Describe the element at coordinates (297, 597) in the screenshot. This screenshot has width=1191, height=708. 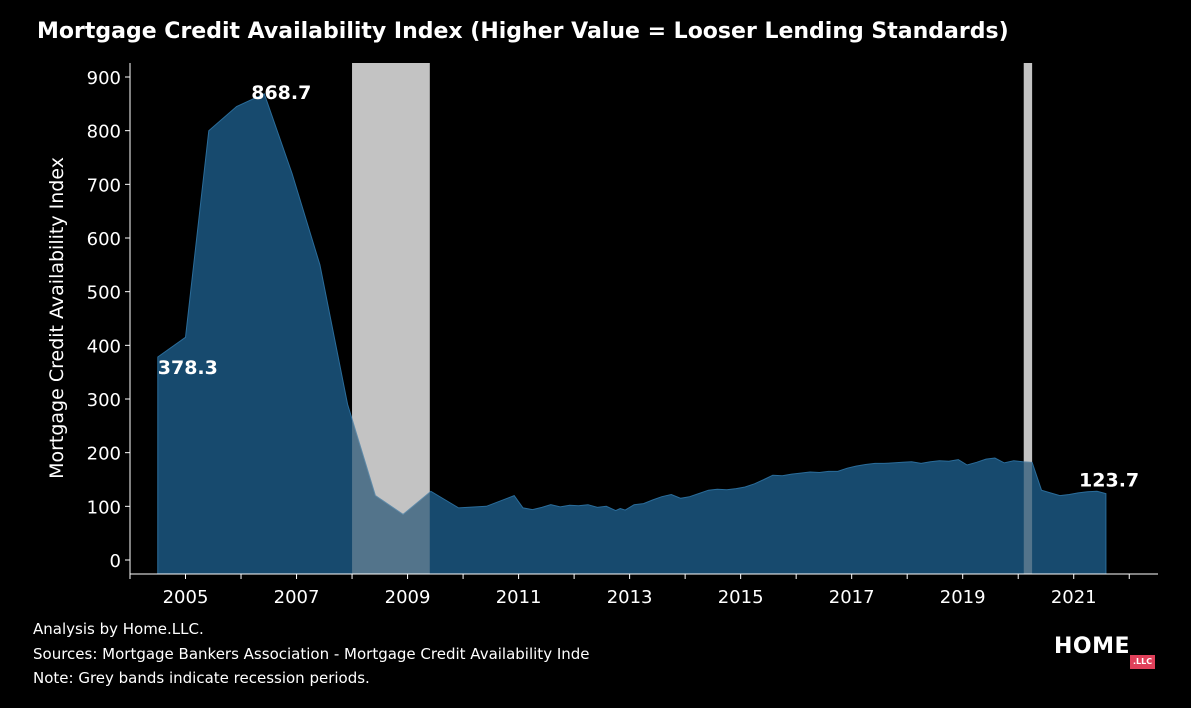
I see `x-tick-label: 2007` at that location.